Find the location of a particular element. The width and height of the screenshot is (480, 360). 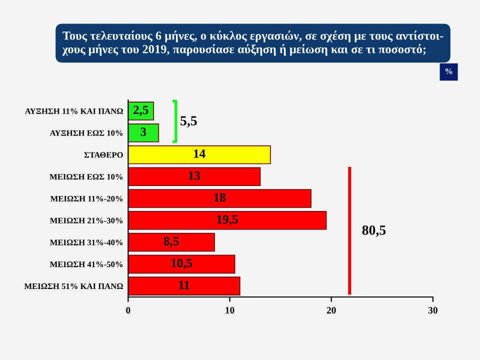

chart-title: Τους τελευταίους 6 μήνες, ο κύκλος εργασιών, σε σχέση με τους αντίστοι- χους μήνες του 2019, παρουσίασε αύξηση ή μείωση και σε τι ποσοστό; is located at coordinates (253, 43).